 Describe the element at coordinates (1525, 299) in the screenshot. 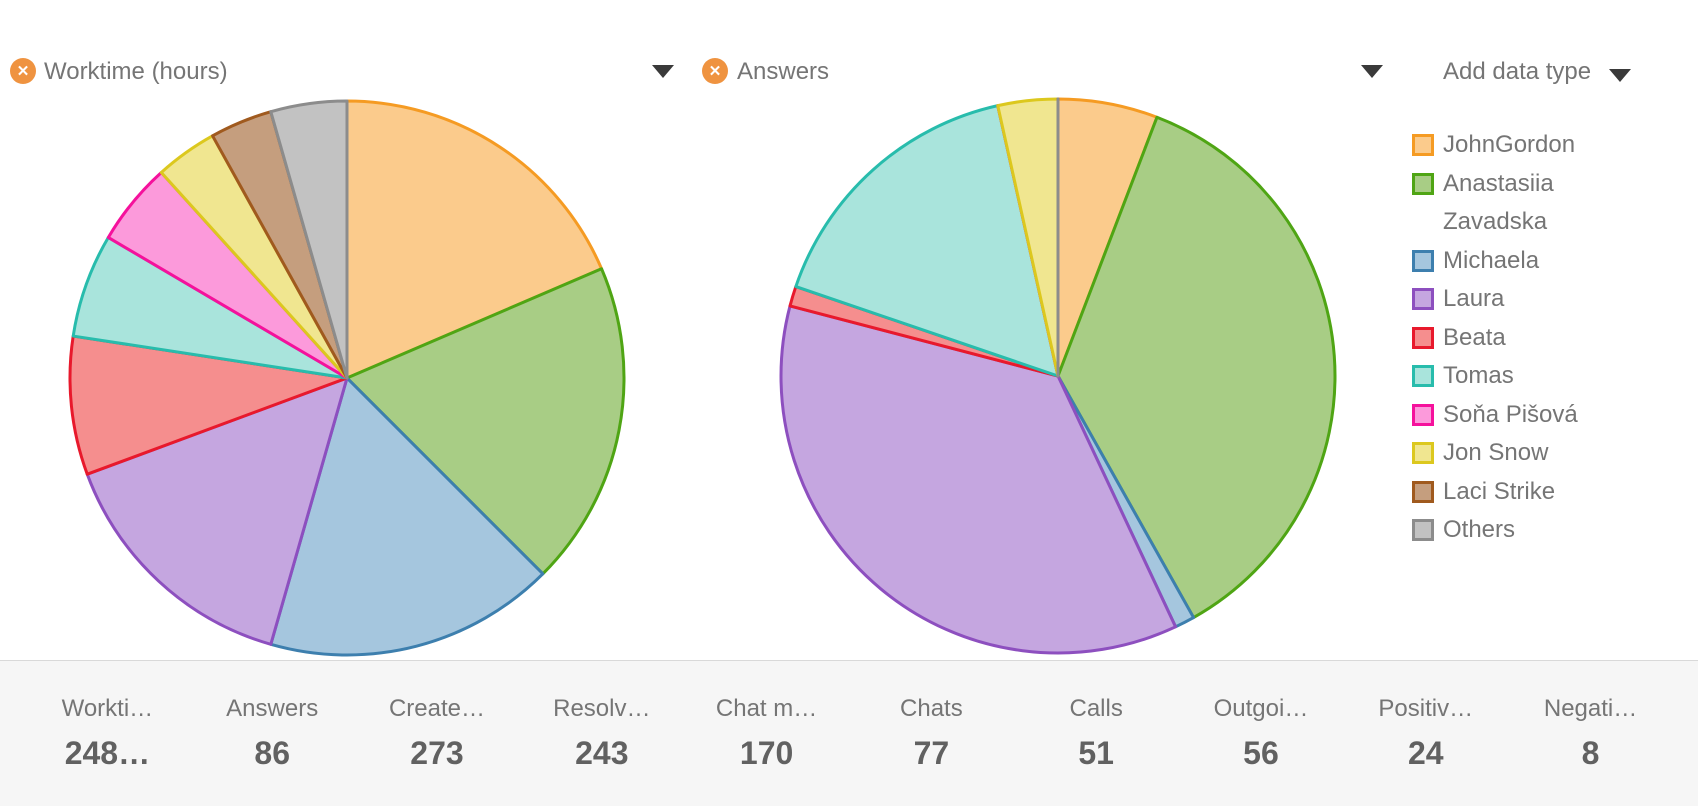

I see `legend-item: Laura` at that location.